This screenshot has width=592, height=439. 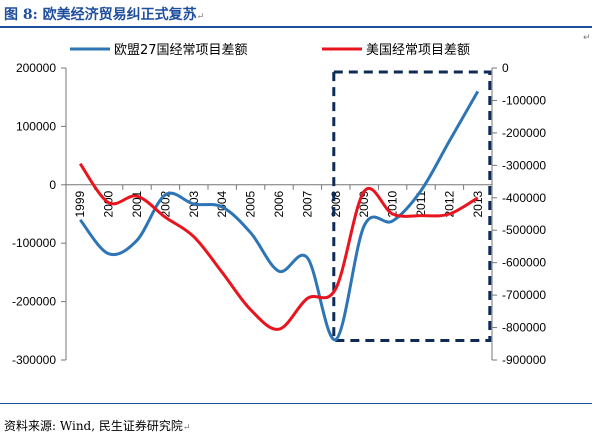 I want to click on right-axis-tick-label: -300000, so click(x=524, y=165).